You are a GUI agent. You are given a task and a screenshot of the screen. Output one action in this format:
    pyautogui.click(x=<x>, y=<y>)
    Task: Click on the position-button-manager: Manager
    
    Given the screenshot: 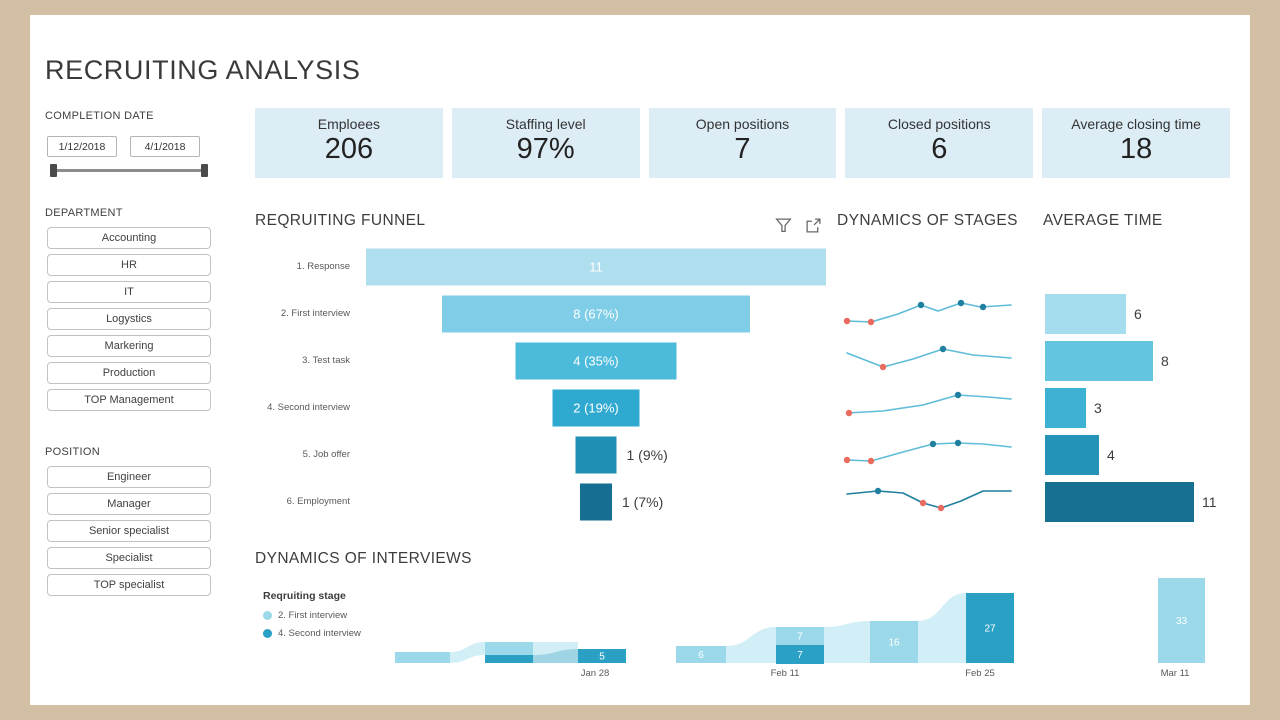 What is the action you would take?
    pyautogui.click(x=129, y=504)
    